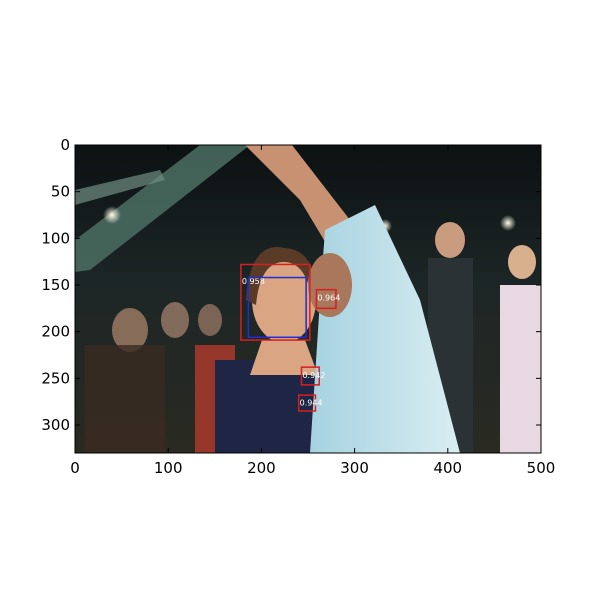  Describe the element at coordinates (55, 378) in the screenshot. I see `y-tick-label: 250` at that location.